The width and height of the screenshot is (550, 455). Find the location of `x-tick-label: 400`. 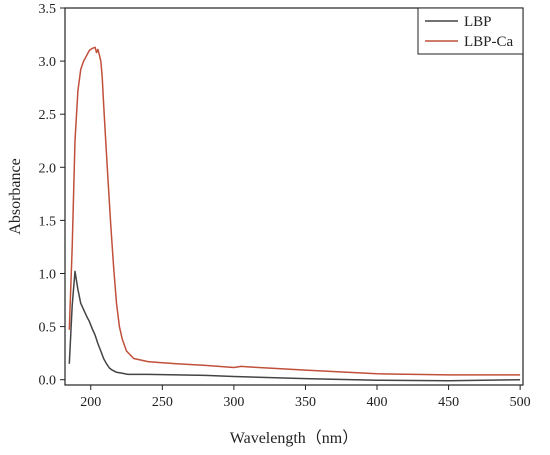

x-tick-label: 400 is located at coordinates (377, 402).